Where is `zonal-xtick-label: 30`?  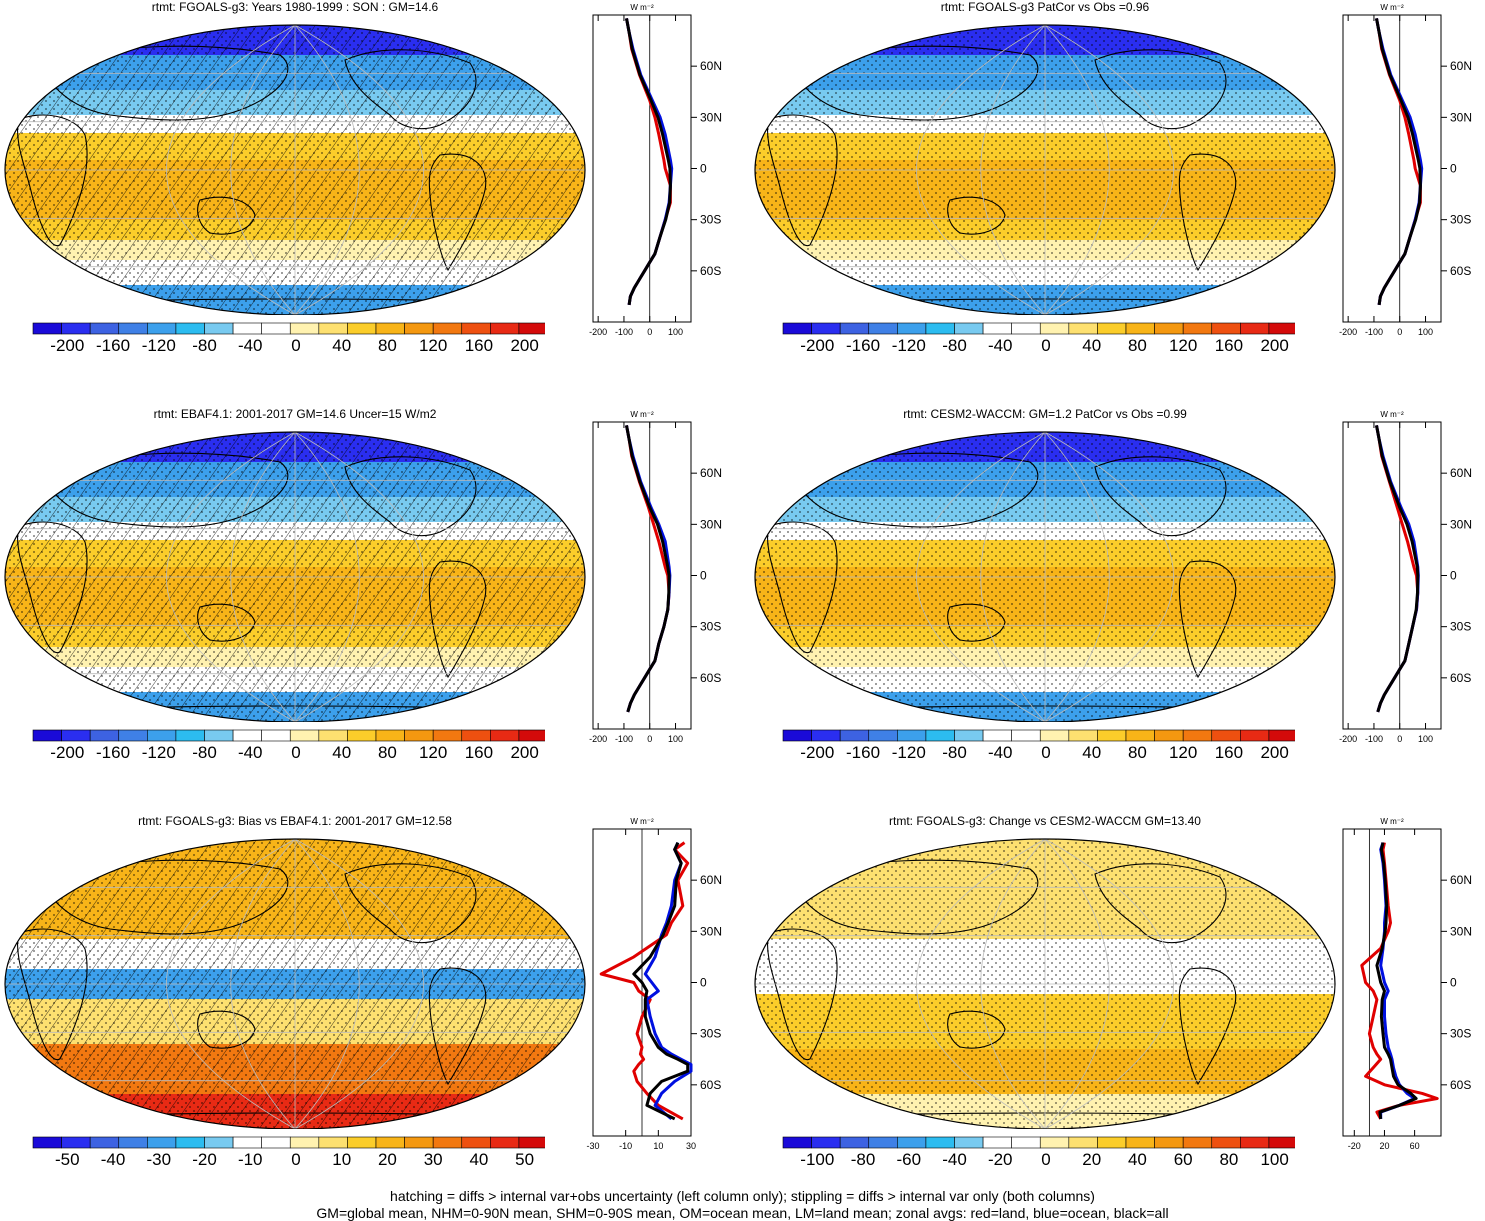
zonal-xtick-label: 30 is located at coordinates (691, 1146).